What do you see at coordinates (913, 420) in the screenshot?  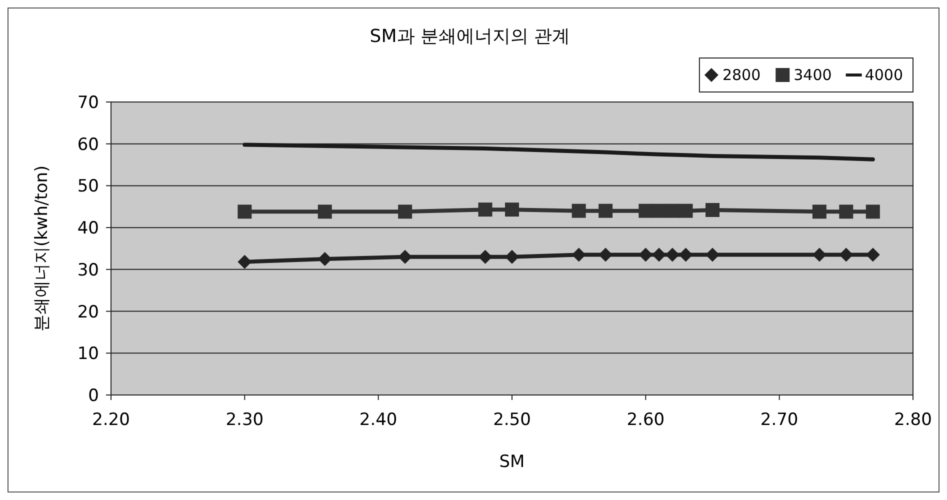 I see `x-tick-label: 2.80` at bounding box center [913, 420].